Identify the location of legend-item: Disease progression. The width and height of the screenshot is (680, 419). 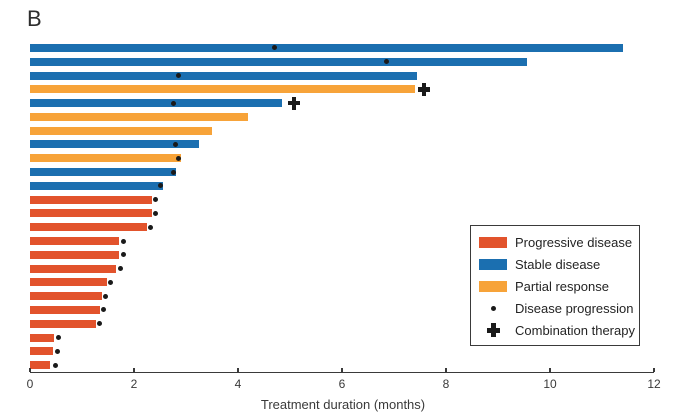
(558, 308).